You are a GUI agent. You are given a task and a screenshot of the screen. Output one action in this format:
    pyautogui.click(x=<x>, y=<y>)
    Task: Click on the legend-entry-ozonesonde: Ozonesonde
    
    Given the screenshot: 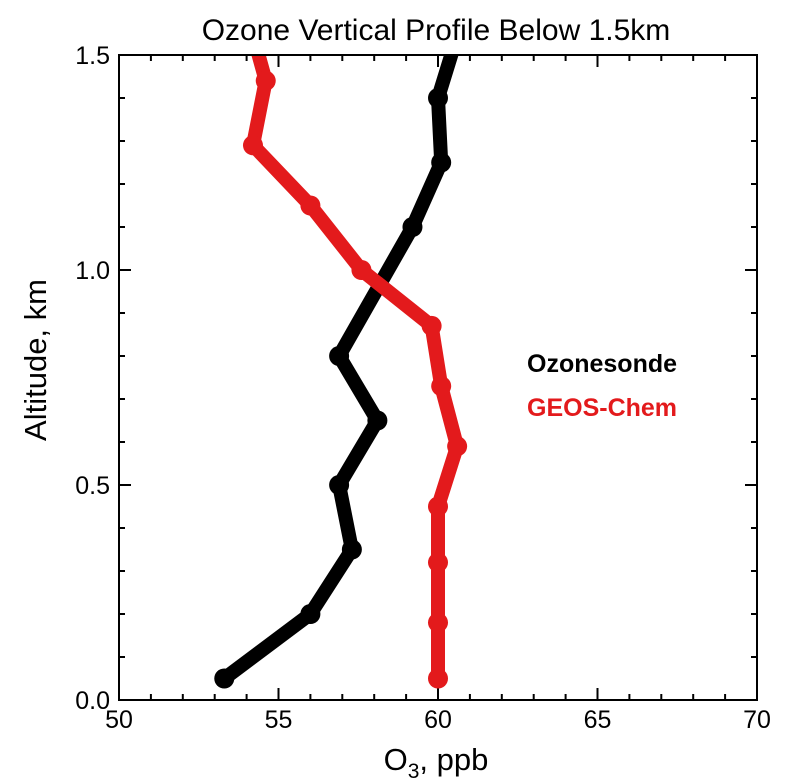 What is the action you would take?
    pyautogui.click(x=602, y=364)
    